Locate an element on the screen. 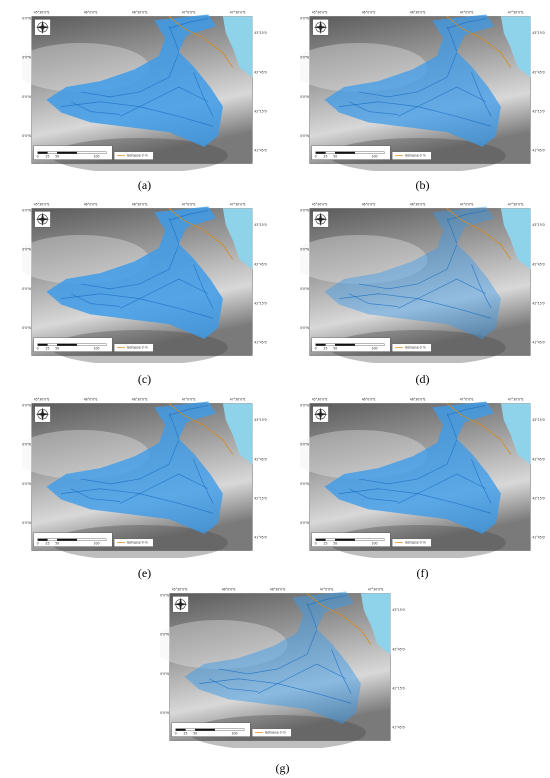 The image size is (550, 778). panel-label: (e) is located at coordinates (144, 573).